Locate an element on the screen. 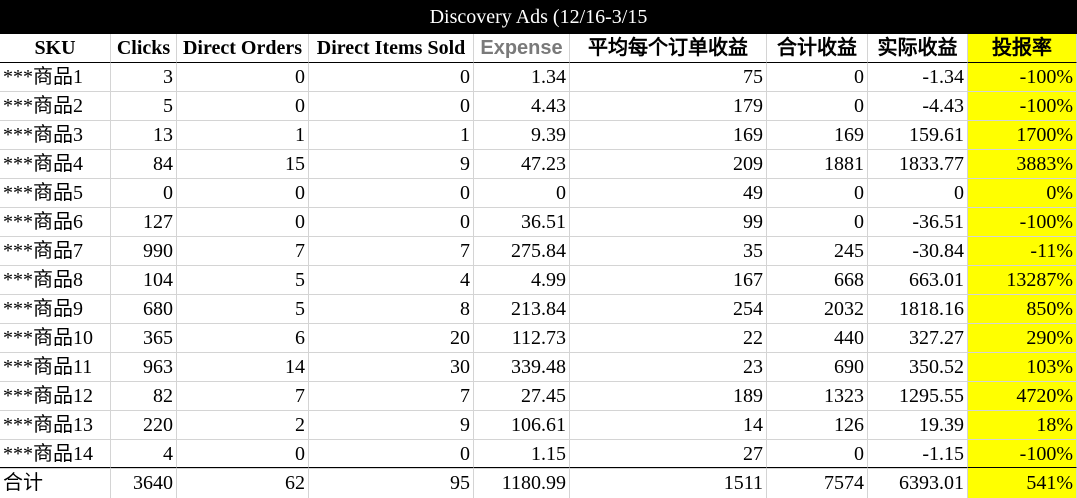 The image size is (1077, 498). total-cell: 6393.01 is located at coordinates (918, 482).